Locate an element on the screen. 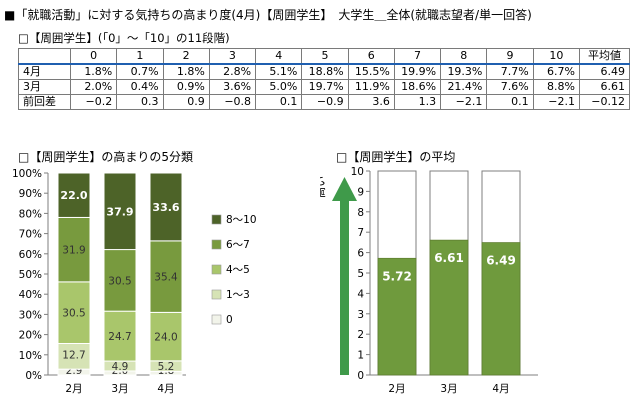 Image resolution: width=640 pixels, height=405 pixels. y-tick-label: 3 is located at coordinates (360, 315).